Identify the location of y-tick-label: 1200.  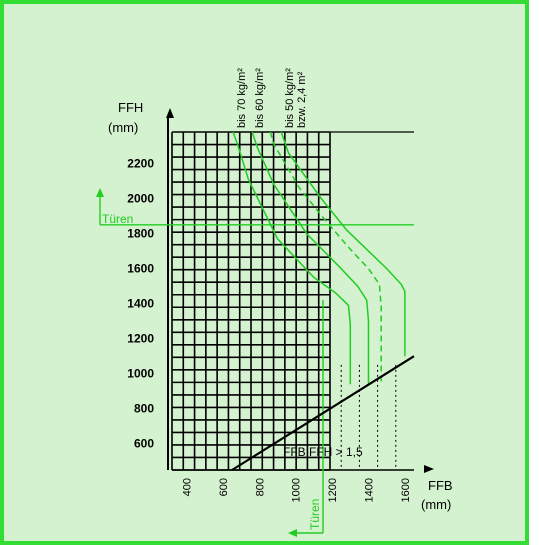
(140, 339).